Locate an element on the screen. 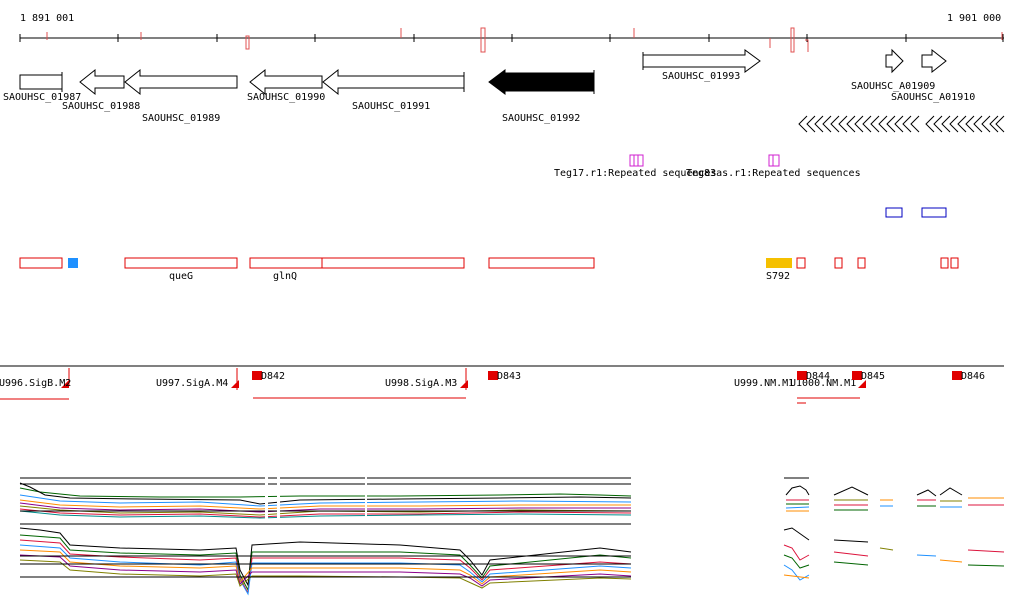  feature-glnq is located at coordinates (286, 263).